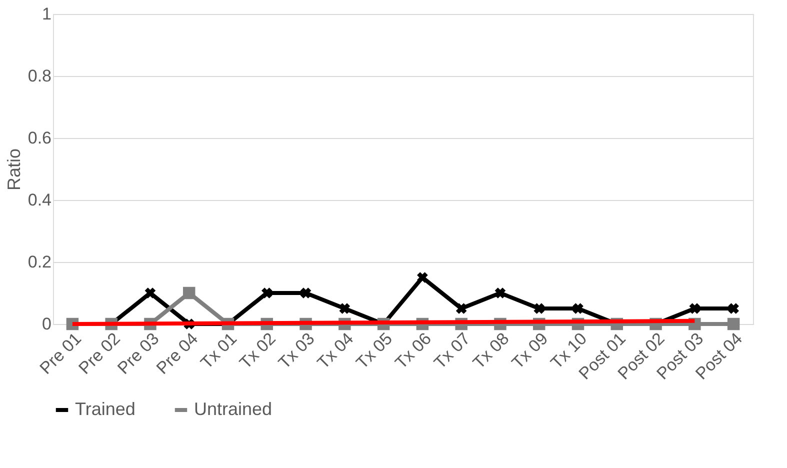 Image resolution: width=787 pixels, height=468 pixels. What do you see at coordinates (40, 200) in the screenshot?
I see `y-tick-label: 0.4` at bounding box center [40, 200].